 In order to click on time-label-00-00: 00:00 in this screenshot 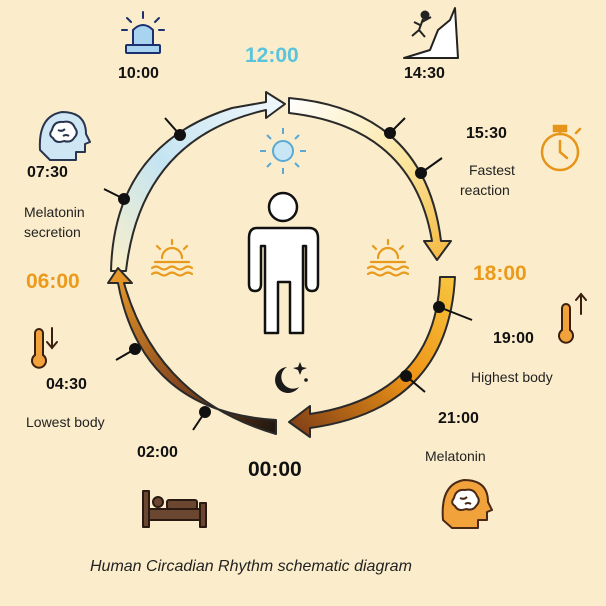, I will do `click(275, 469)`.